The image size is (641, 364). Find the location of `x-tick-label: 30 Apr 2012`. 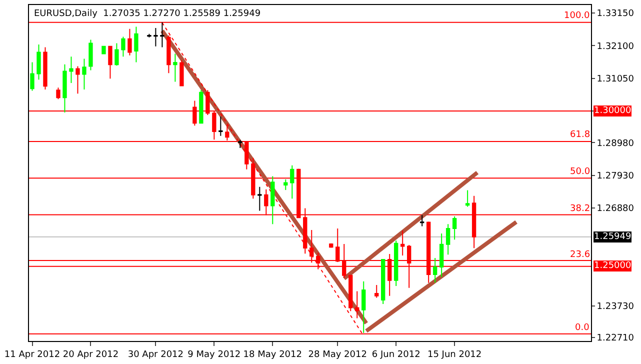

x-tick-label: 30 Apr 2012 is located at coordinates (156, 355).